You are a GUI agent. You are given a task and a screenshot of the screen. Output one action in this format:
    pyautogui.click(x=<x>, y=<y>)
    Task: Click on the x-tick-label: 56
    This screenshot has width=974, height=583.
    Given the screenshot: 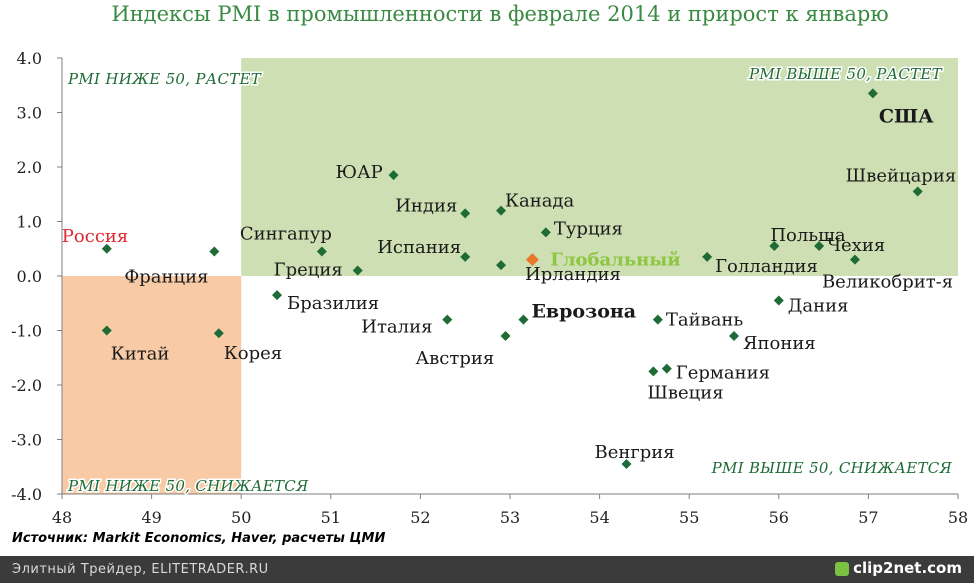 What is the action you would take?
    pyautogui.click(x=779, y=517)
    